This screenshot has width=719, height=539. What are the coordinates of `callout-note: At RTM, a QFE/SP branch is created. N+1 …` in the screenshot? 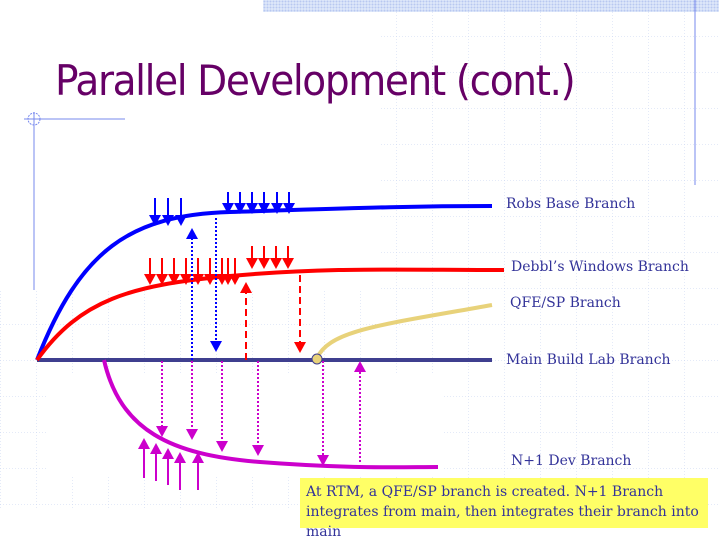 It's located at (504, 508).